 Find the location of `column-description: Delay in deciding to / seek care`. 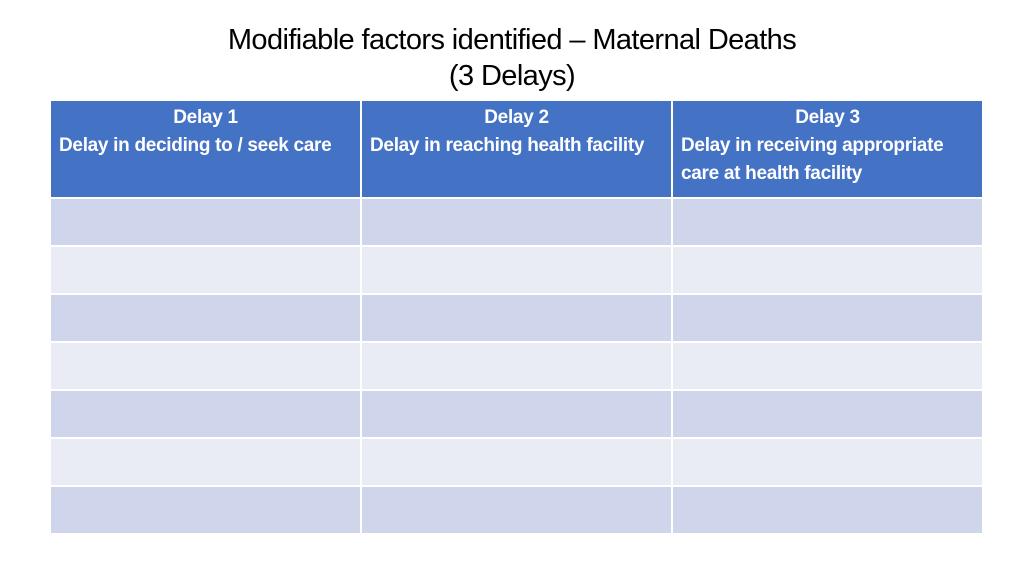

column-description: Delay in deciding to / seek care is located at coordinates (195, 145).